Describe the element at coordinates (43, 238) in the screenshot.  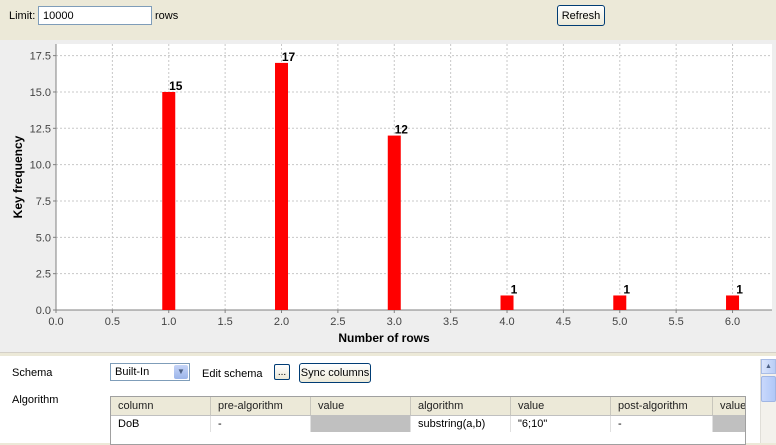
I see `y-tick-label: 5.0` at that location.